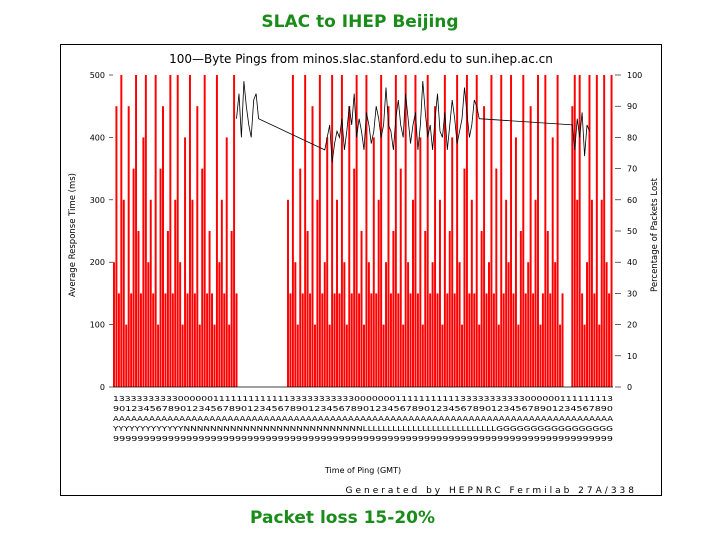 The image size is (720, 540). What do you see at coordinates (632, 231) in the screenshot?
I see `y2-tick-label: 50` at bounding box center [632, 231].